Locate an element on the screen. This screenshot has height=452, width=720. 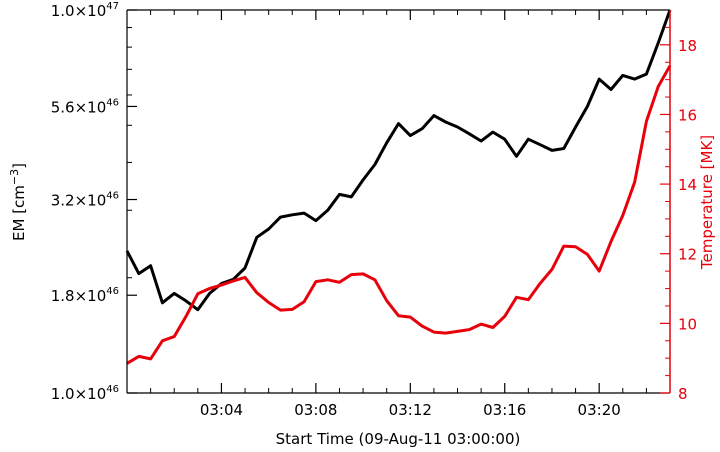
x-axis-title: Start Time (09-Aug-11 03:00:00) is located at coordinates (398, 439).